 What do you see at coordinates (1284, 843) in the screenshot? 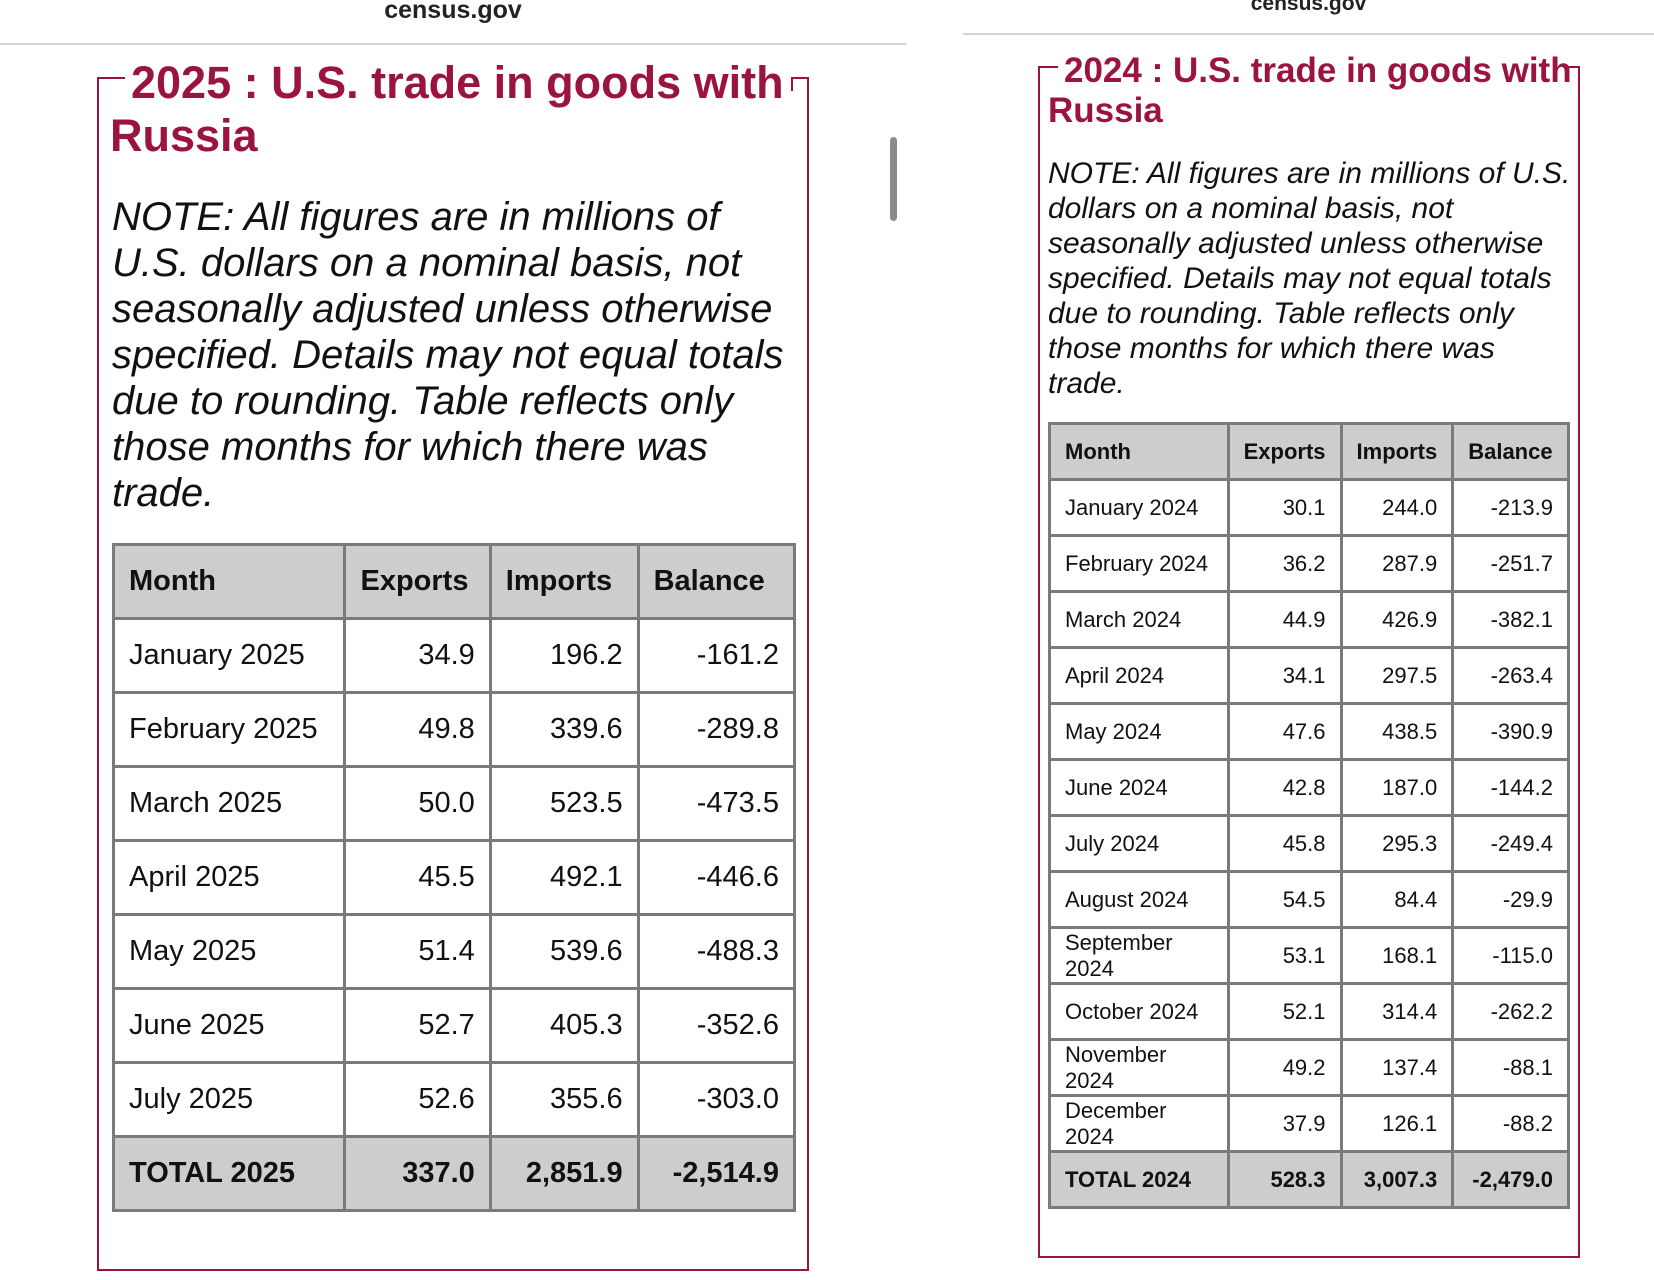
I see `table-cell: 45.8` at bounding box center [1284, 843].